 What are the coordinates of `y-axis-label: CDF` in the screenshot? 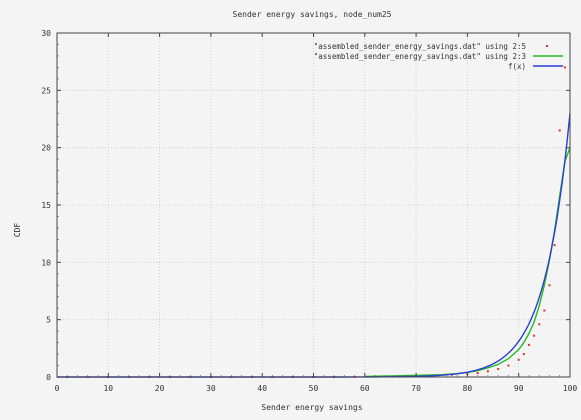 It's located at (17, 230).